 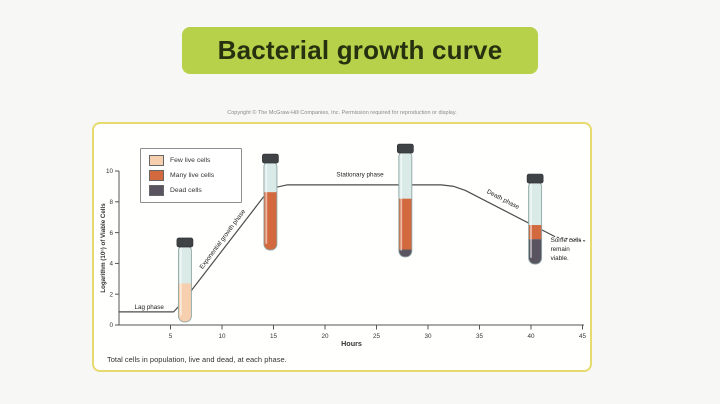 I want to click on x-tick-label: 25, so click(x=377, y=336).